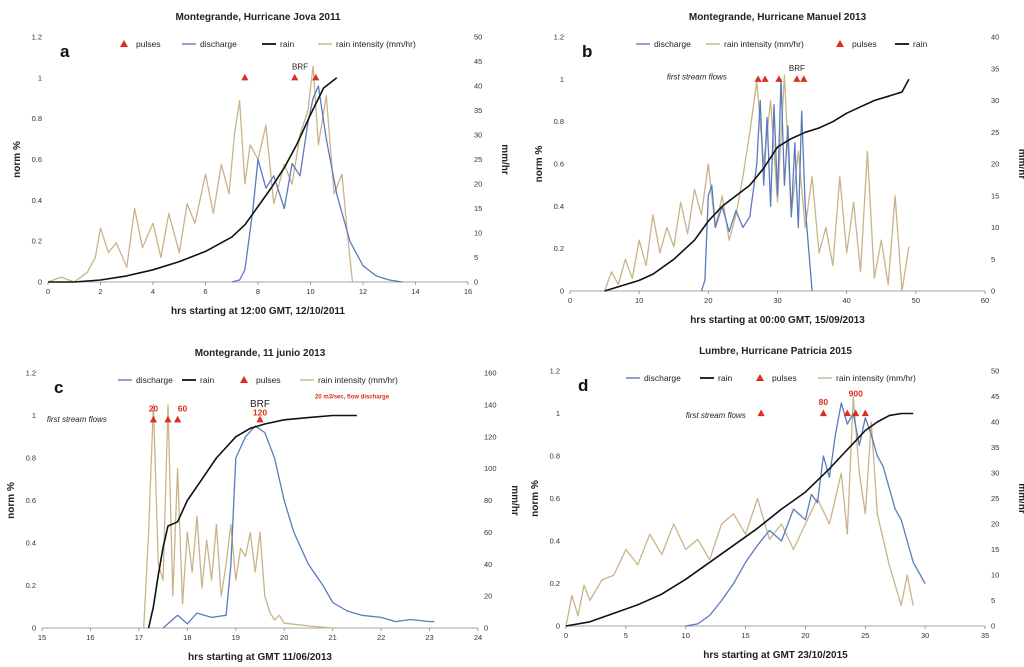  I want to click on y2-tick-label: 80, so click(488, 500).